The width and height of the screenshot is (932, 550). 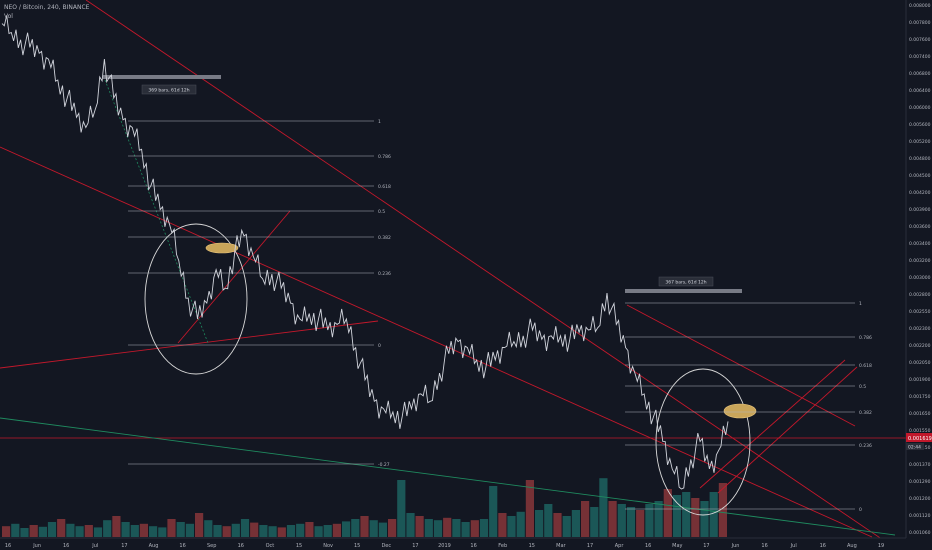 What do you see at coordinates (299, 546) in the screenshot?
I see `time-tick-label: 15` at bounding box center [299, 546].